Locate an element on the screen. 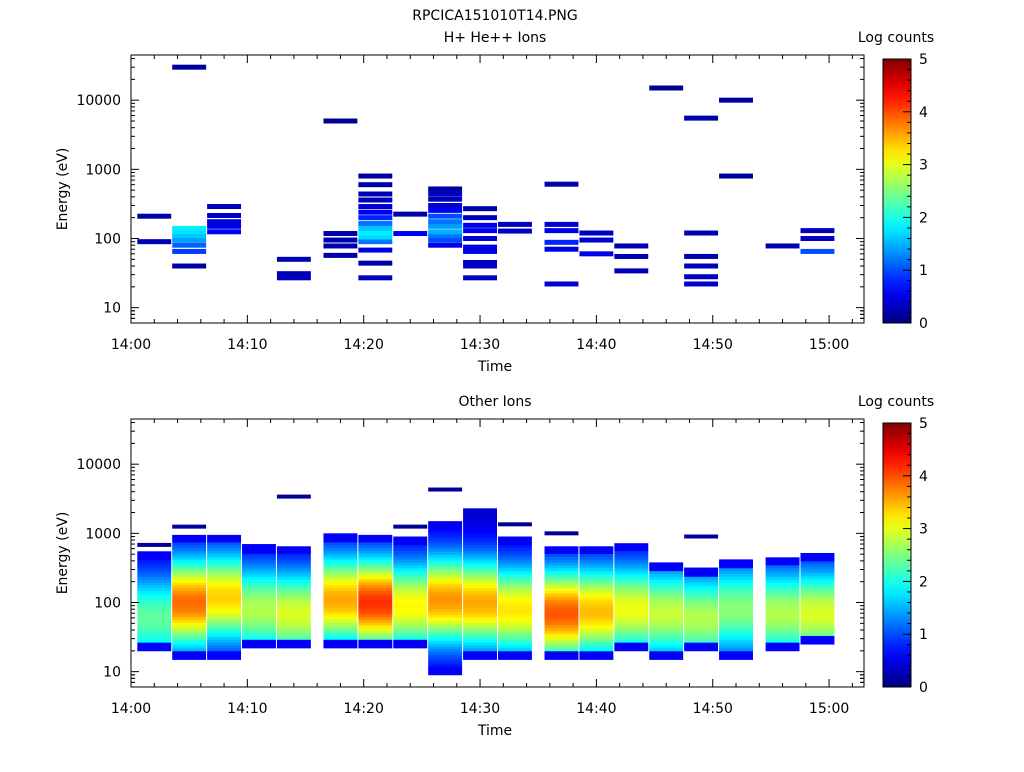 The height and width of the screenshot is (772, 1024). x-tick-label: 14:00 is located at coordinates (131, 709).